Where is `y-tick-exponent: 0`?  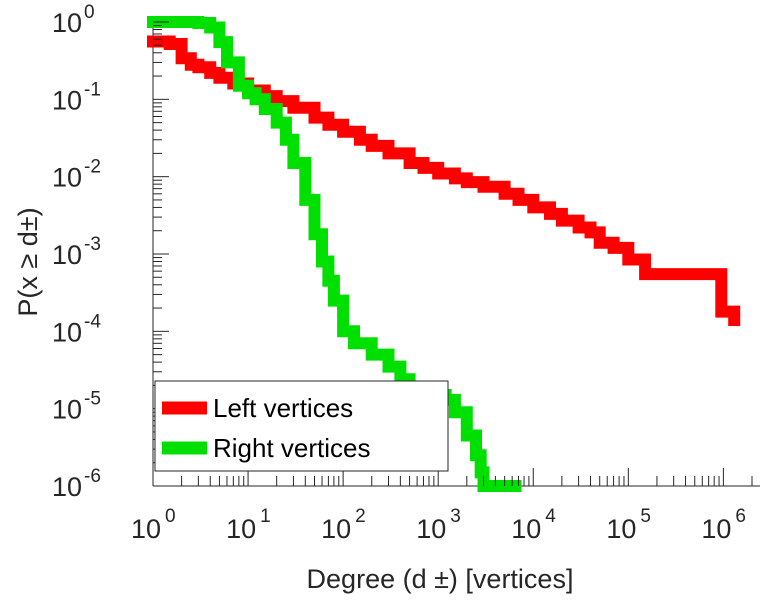
y-tick-exponent: 0 is located at coordinates (89, 12).